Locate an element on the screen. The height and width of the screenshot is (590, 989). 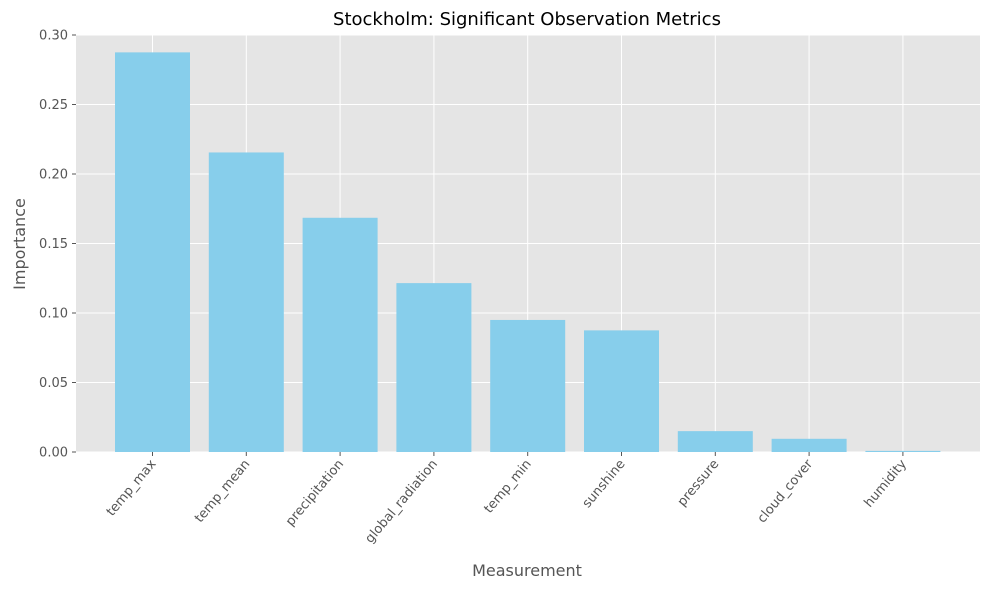
bar-global-radiation is located at coordinates (434, 367).